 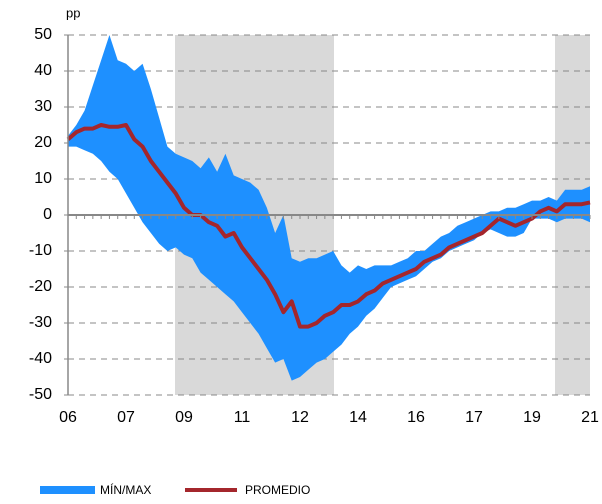 What do you see at coordinates (43, 142) in the screenshot?
I see `y-tick-label: 20` at bounding box center [43, 142].